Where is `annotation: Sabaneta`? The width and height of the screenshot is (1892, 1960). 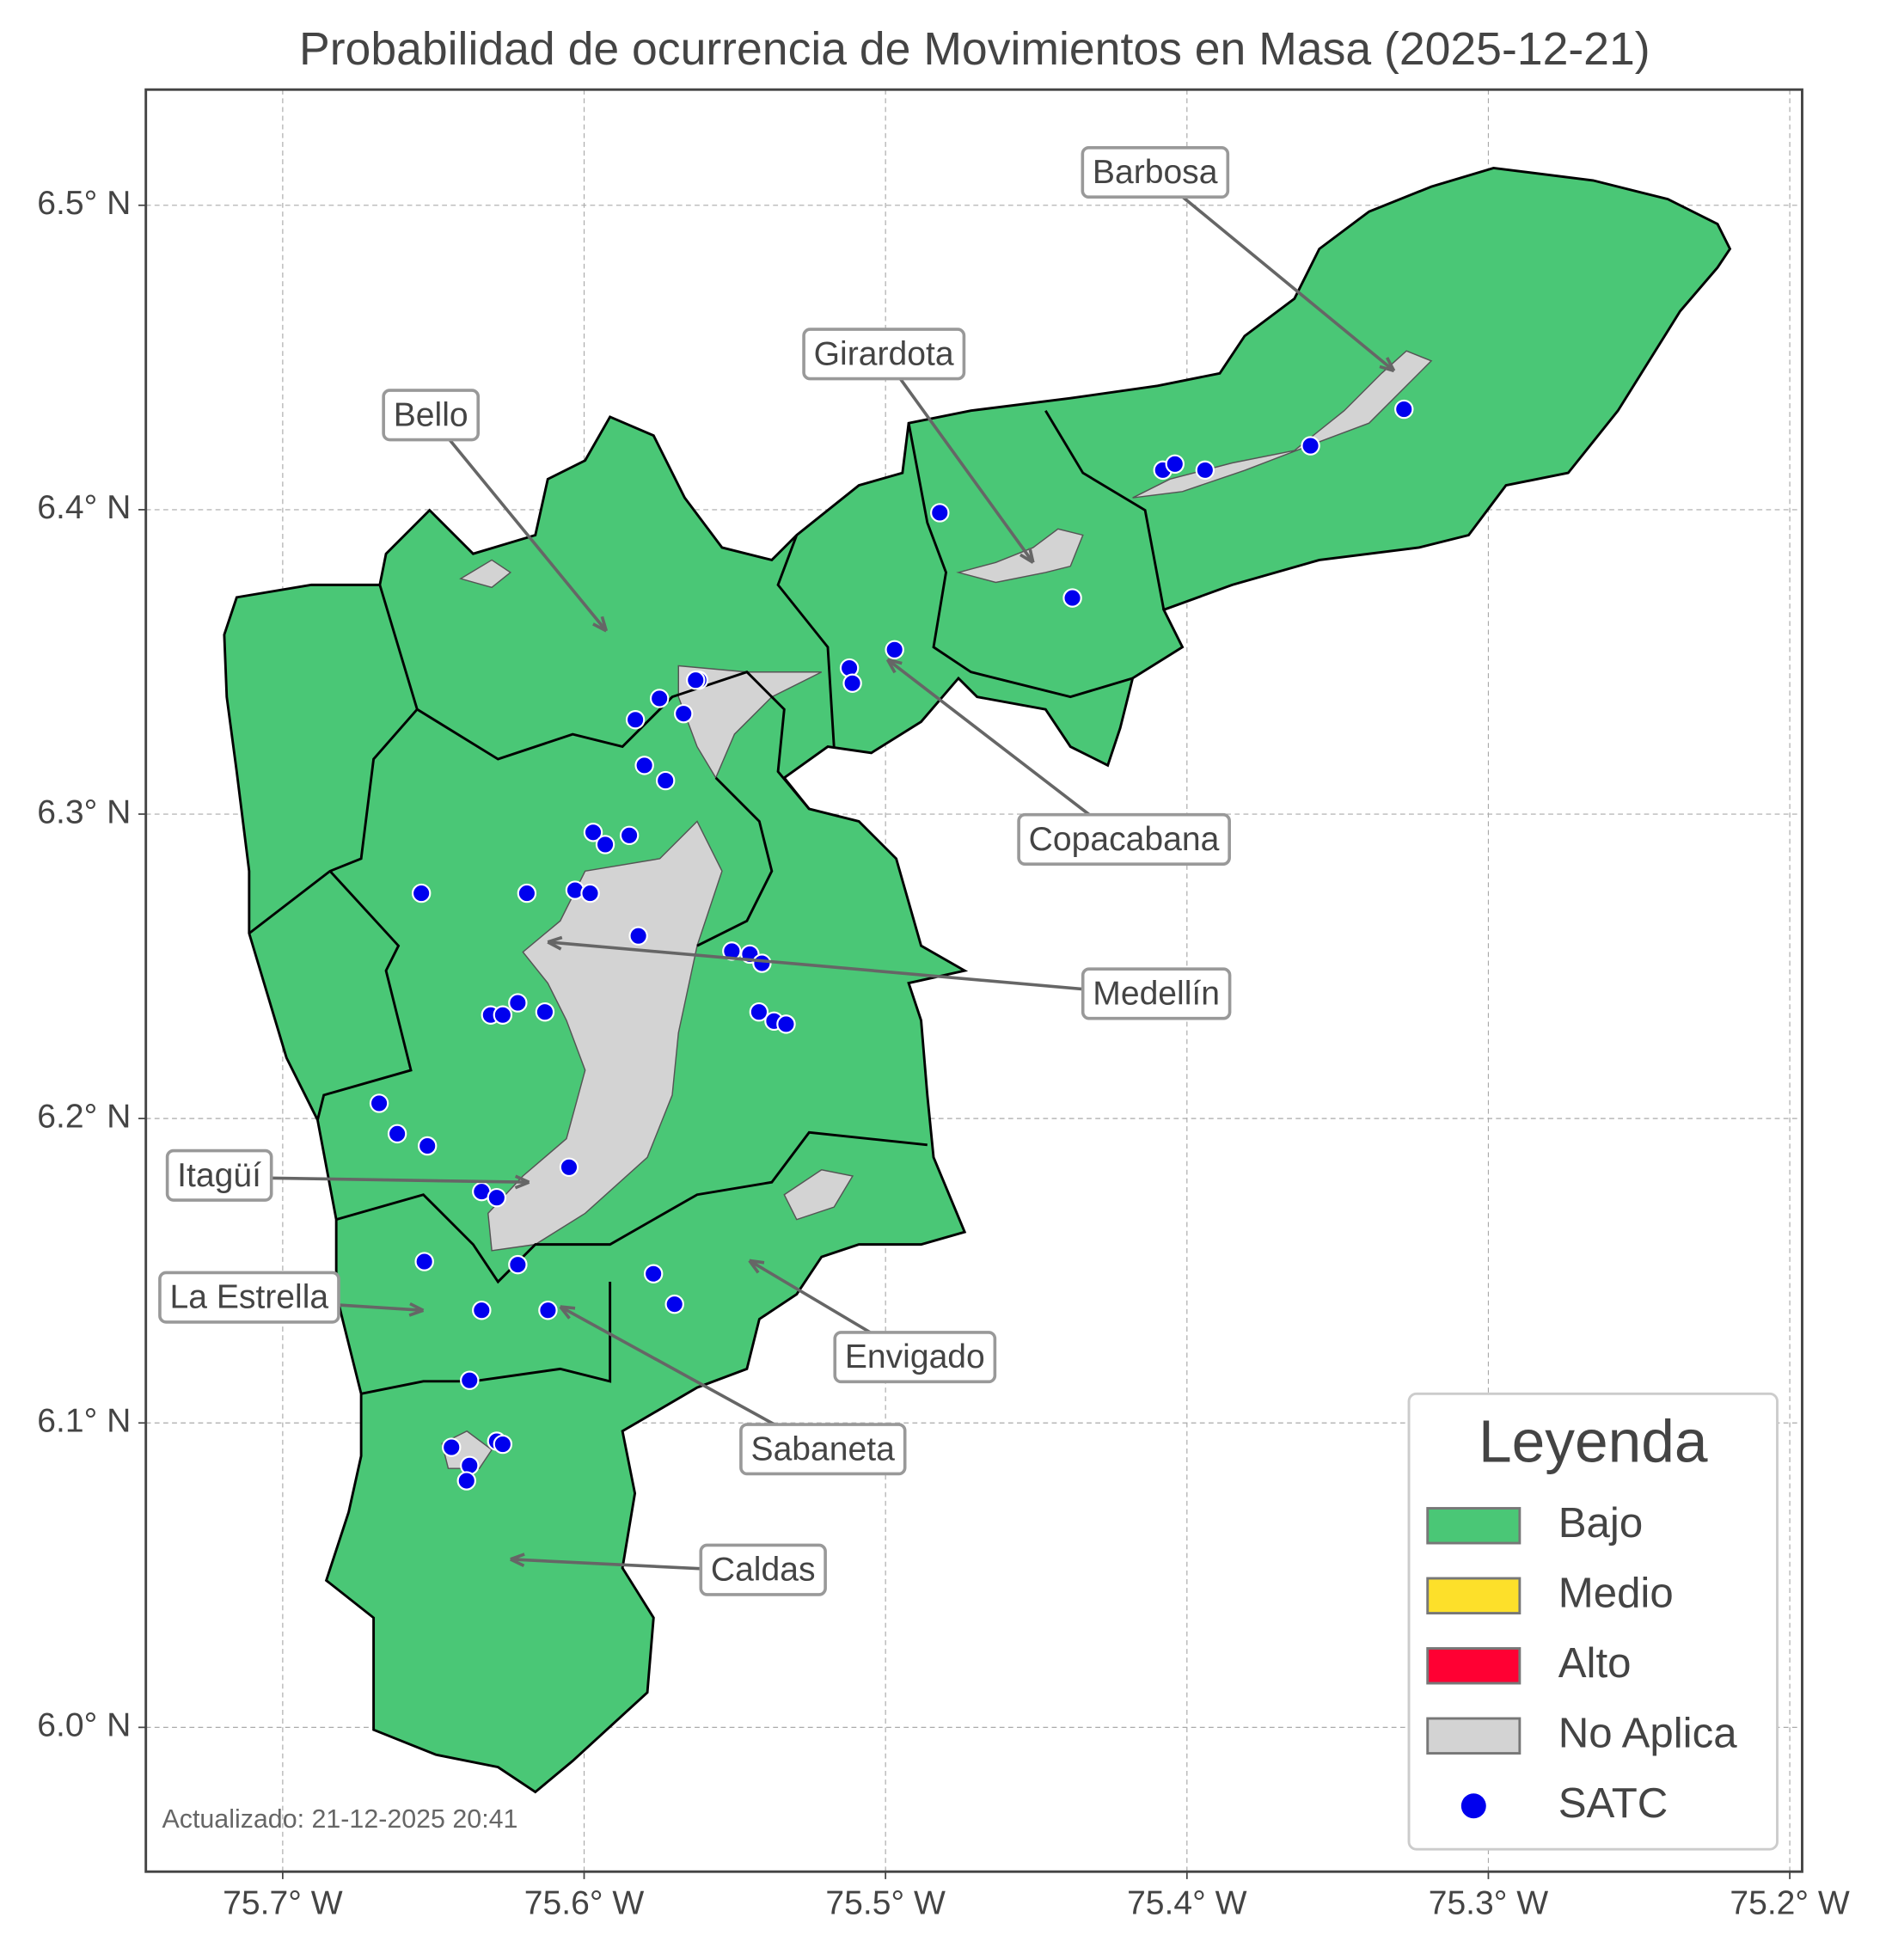 annotation: Sabaneta is located at coordinates (733, 1390).